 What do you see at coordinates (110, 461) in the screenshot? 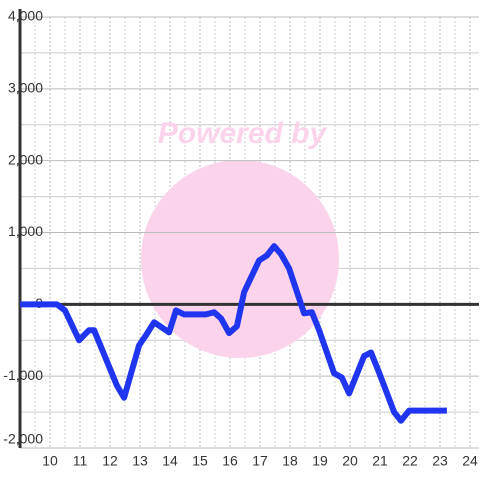
I see `x-tick-label: 12` at bounding box center [110, 461].